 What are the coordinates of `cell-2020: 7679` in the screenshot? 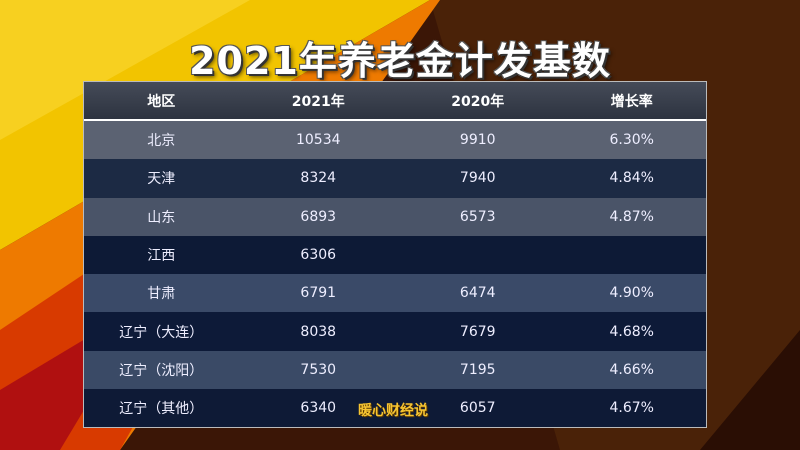 It's located at (477, 331).